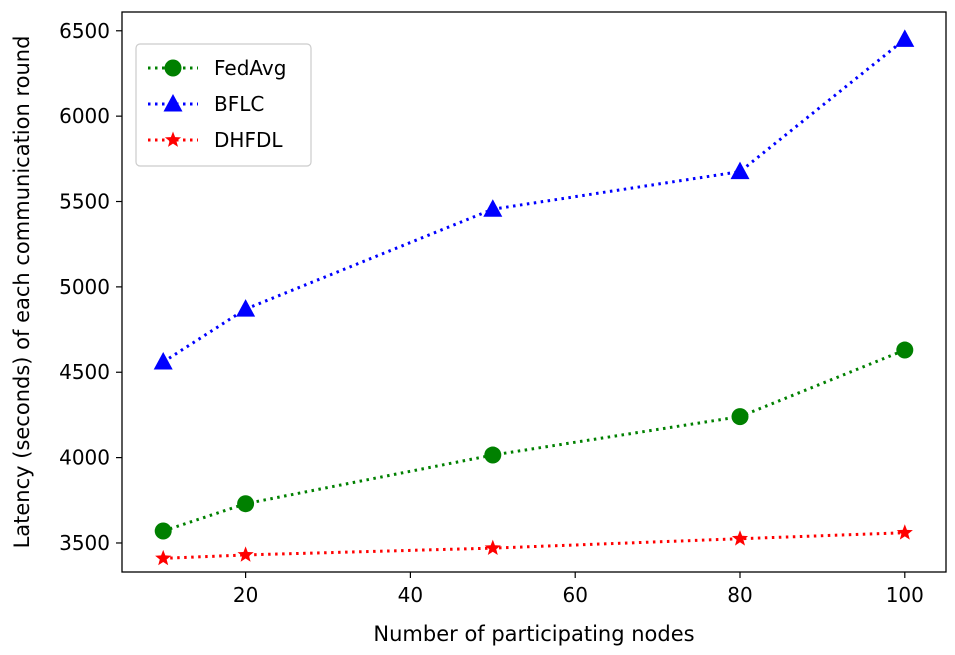 This screenshot has width=955, height=655. What do you see at coordinates (84, 543) in the screenshot?
I see `y-tick-label: 3500` at bounding box center [84, 543].